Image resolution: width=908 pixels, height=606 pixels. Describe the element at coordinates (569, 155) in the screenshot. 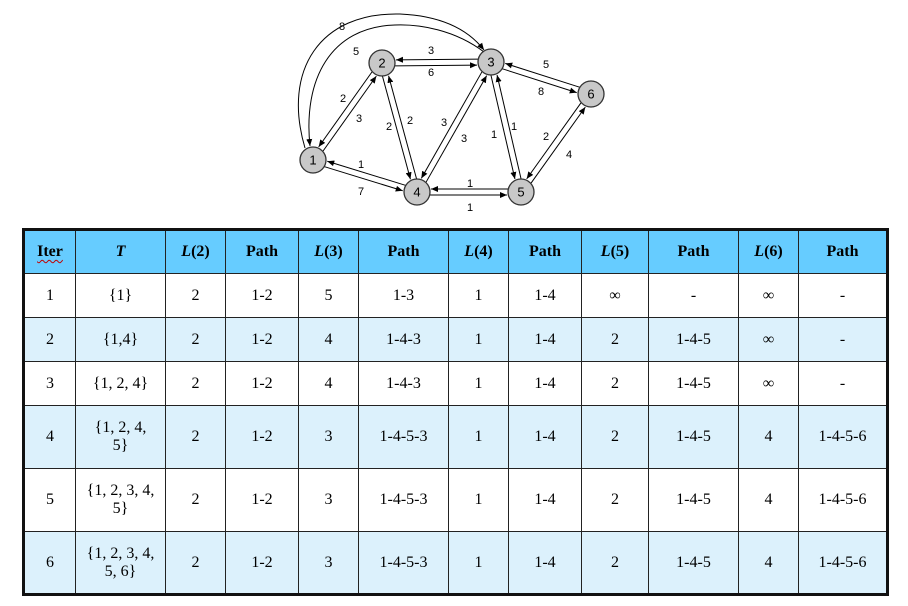

I see `edge-weight-label: 4` at that location.